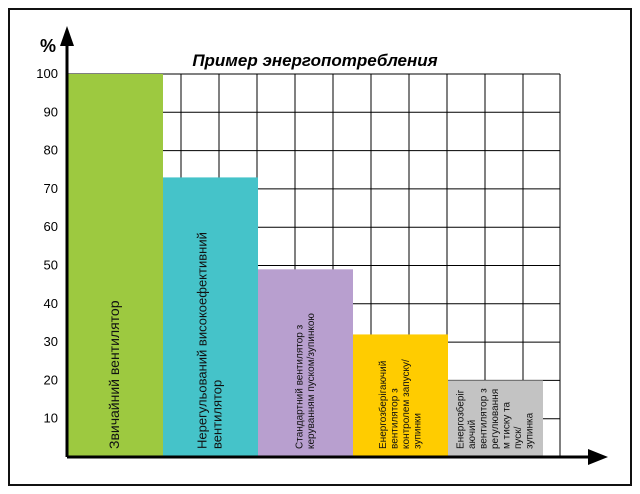 This screenshot has height=494, width=640. Describe the element at coordinates (51, 418) in the screenshot. I see `y-tick-label: 10` at that location.